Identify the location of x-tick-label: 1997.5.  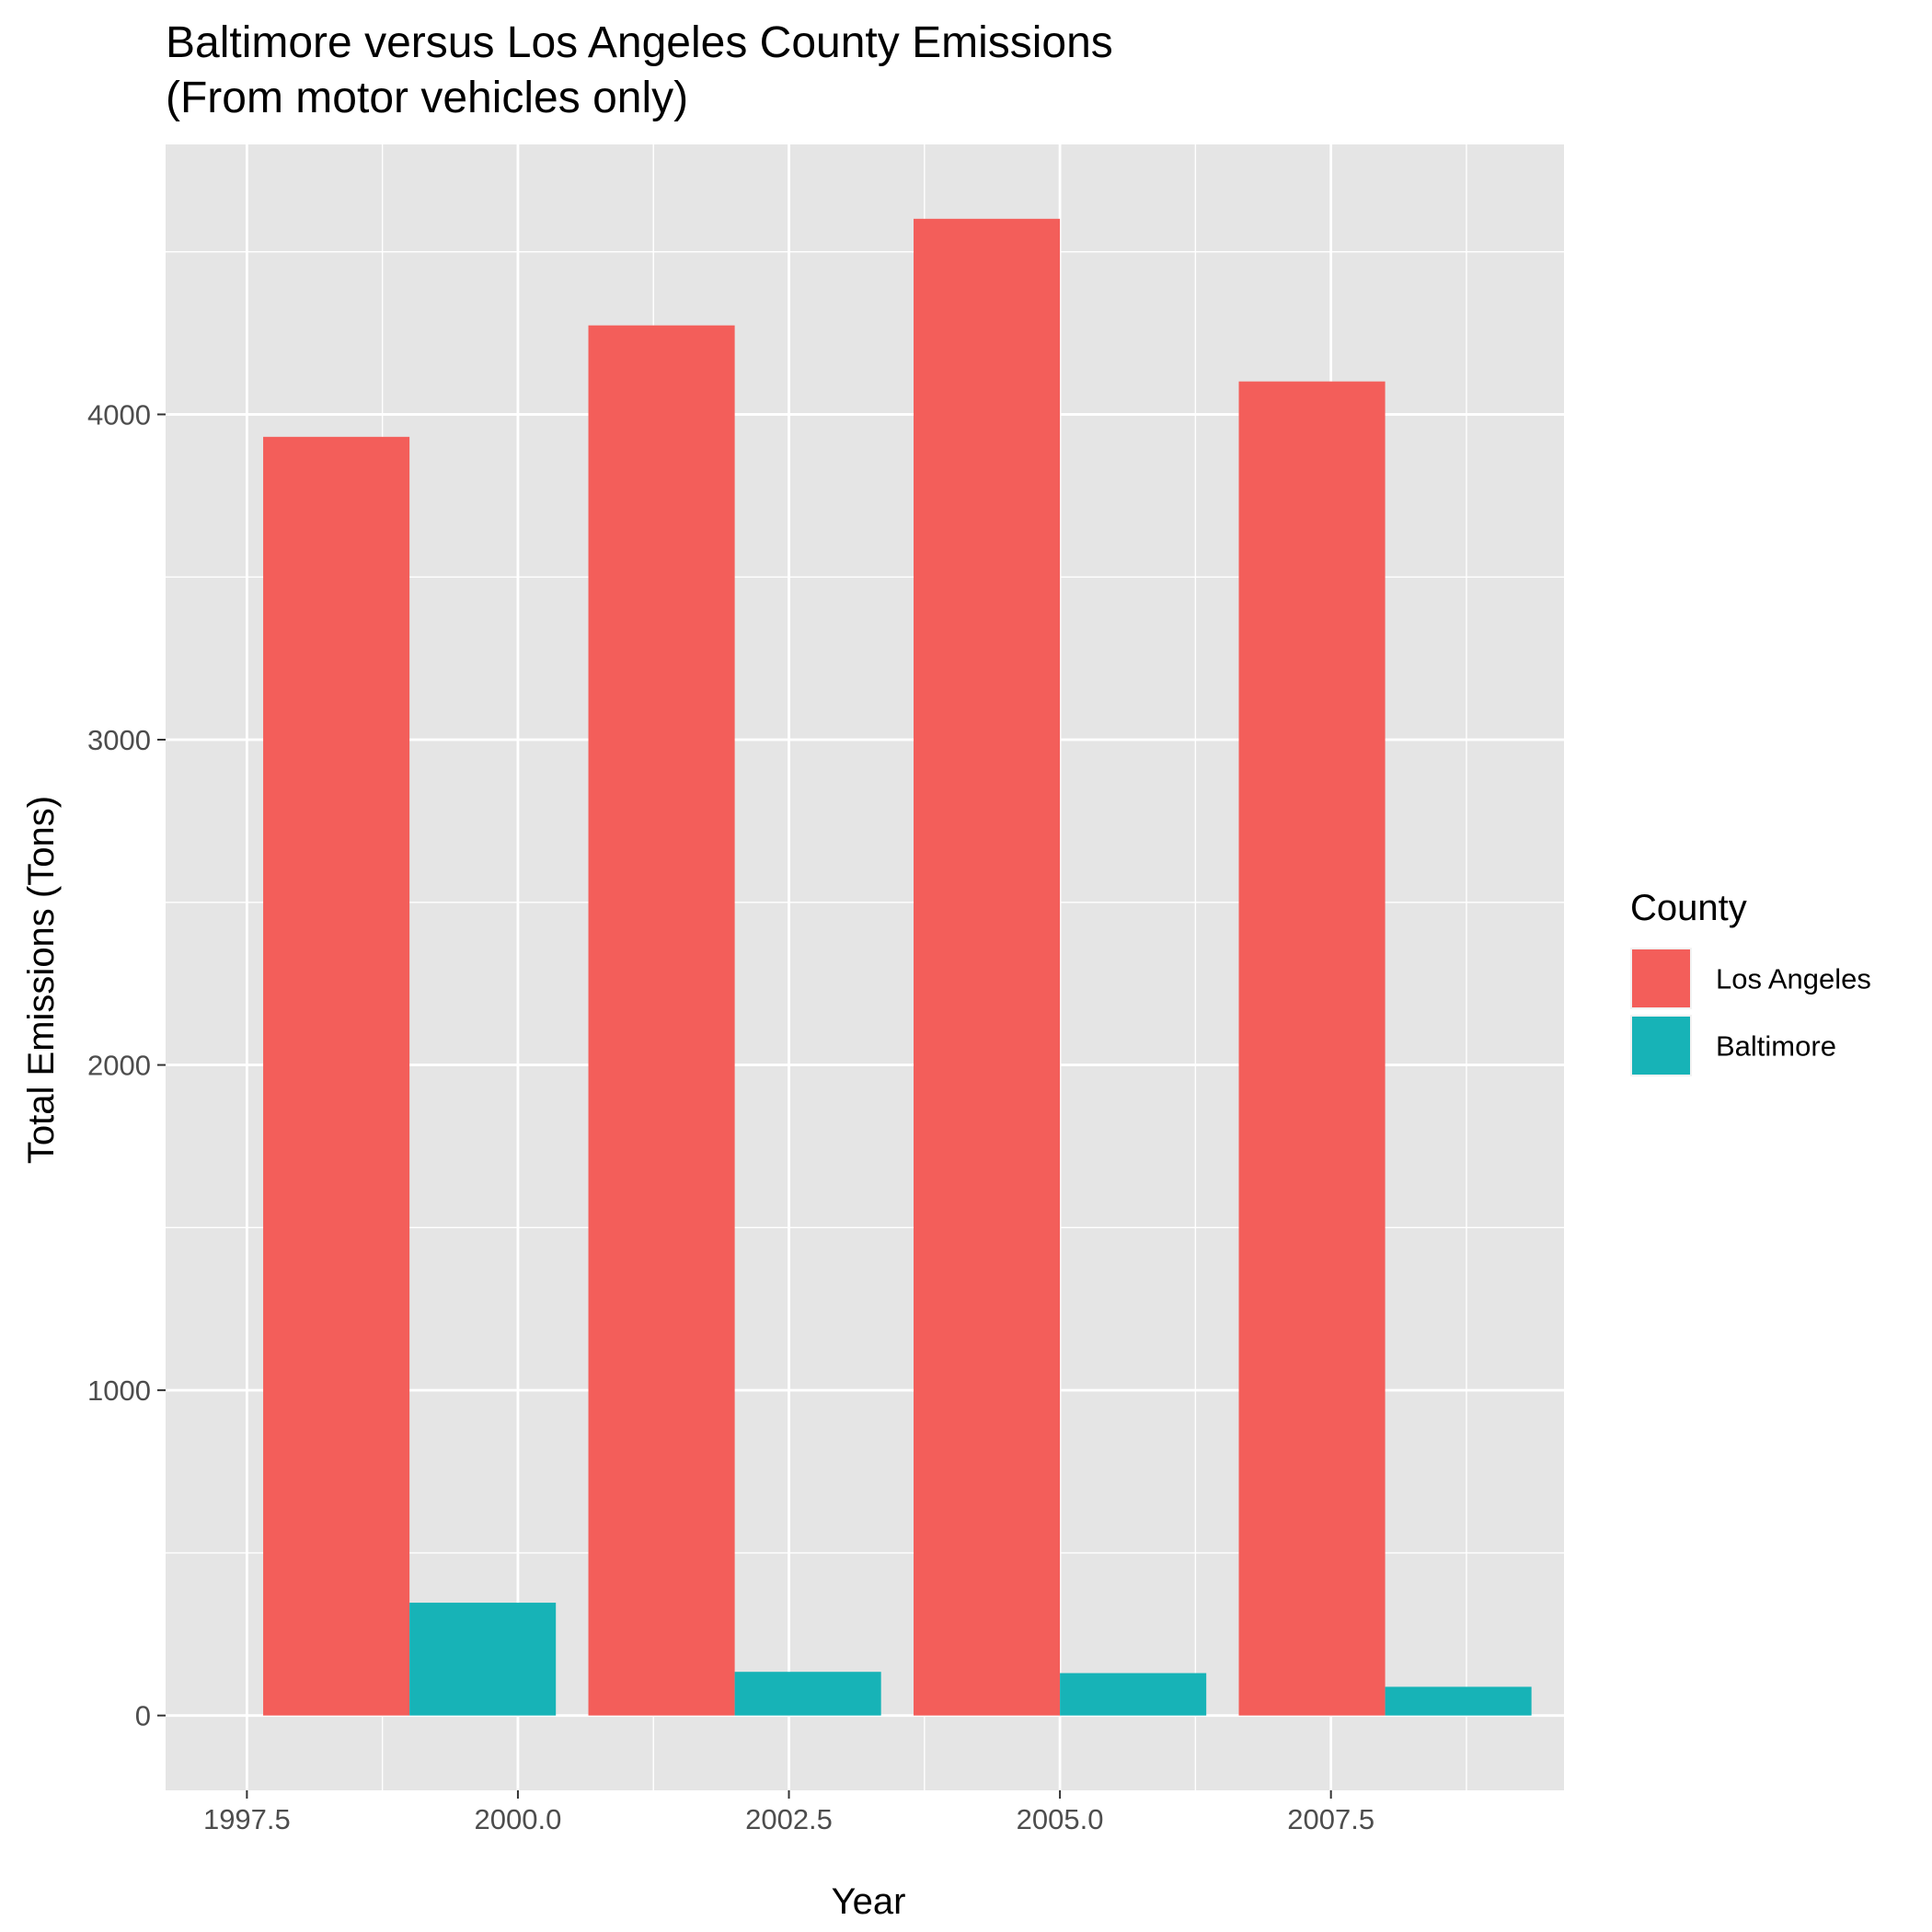
(247, 1819).